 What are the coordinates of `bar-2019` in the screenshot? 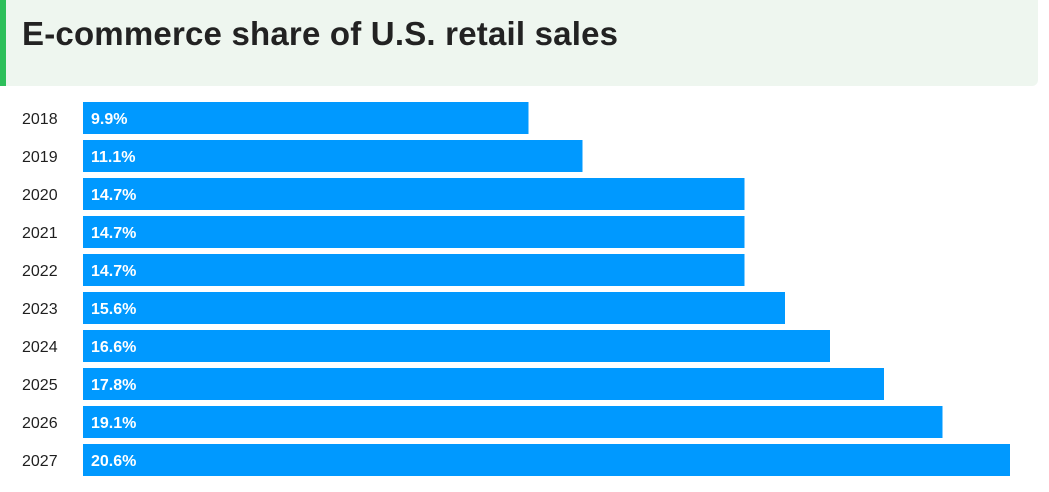 It's located at (333, 156).